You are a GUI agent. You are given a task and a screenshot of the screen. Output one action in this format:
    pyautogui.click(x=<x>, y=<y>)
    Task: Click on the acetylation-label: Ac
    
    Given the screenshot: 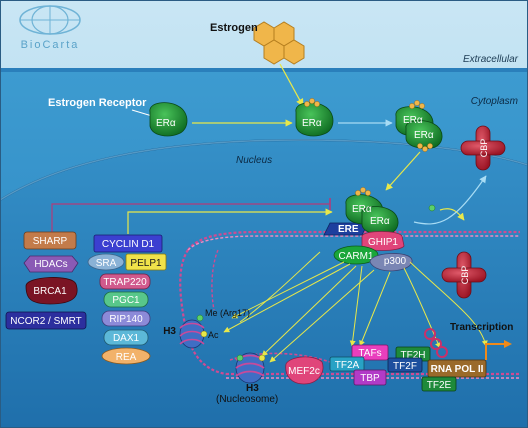 What is the action you would take?
    pyautogui.click(x=213, y=335)
    